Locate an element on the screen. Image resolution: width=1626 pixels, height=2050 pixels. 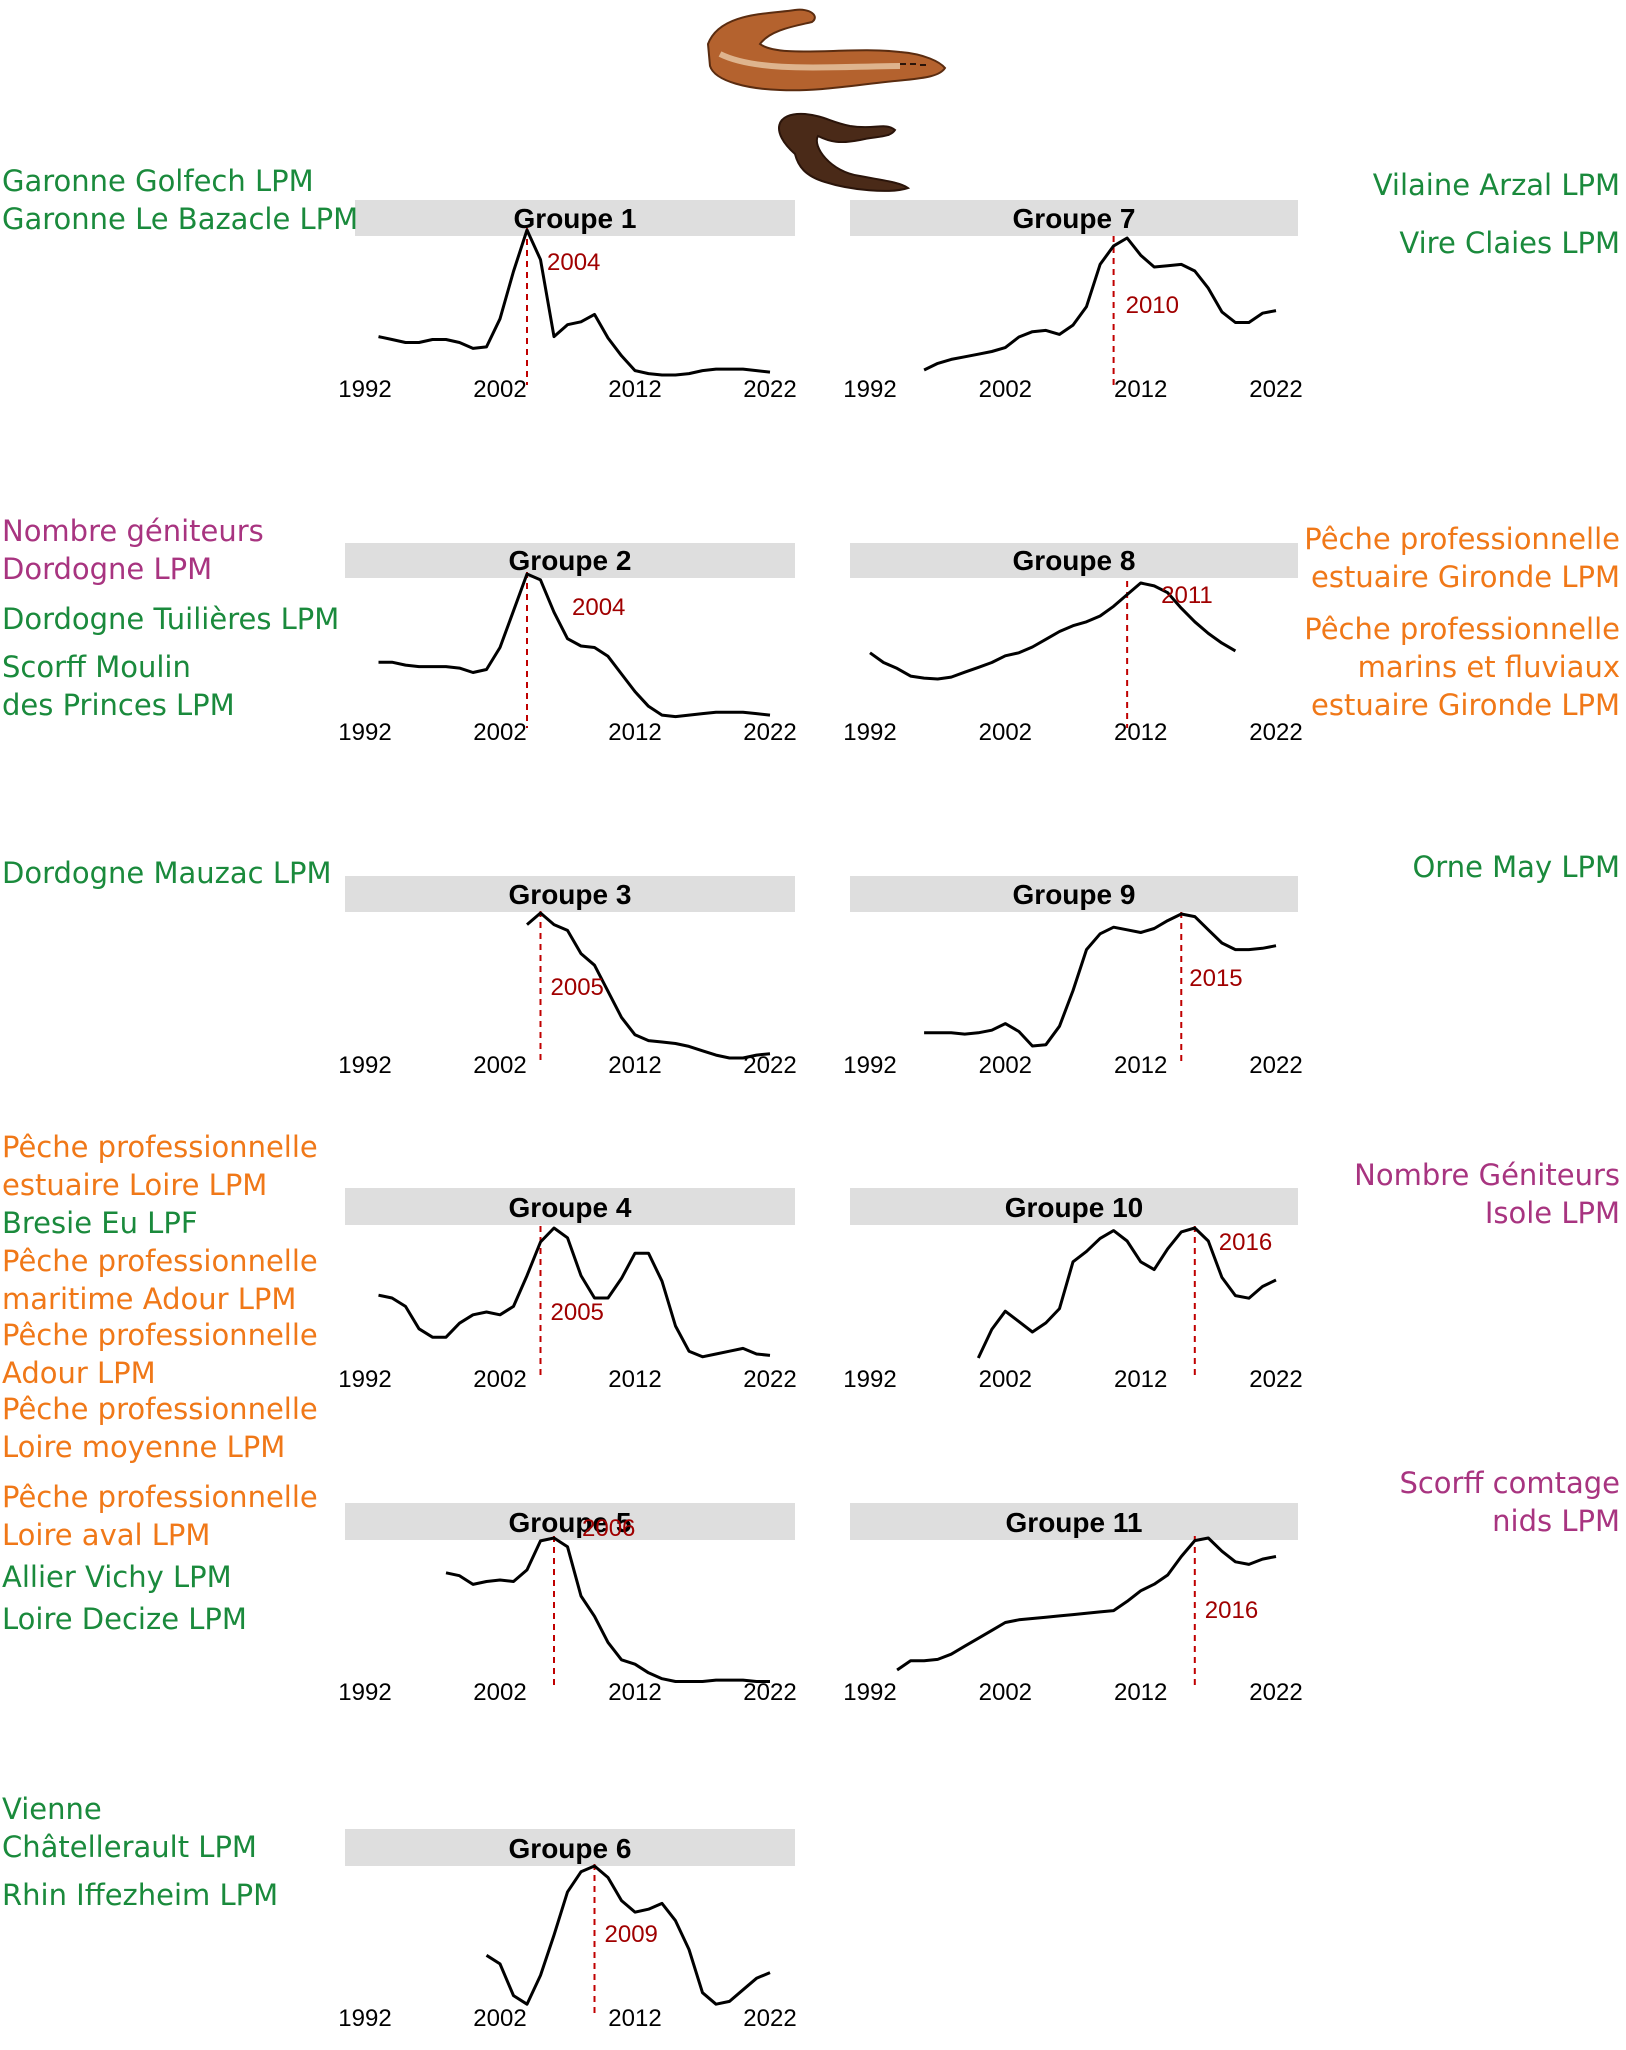
groupe-7-header-bar is located at coordinates (1074, 218).